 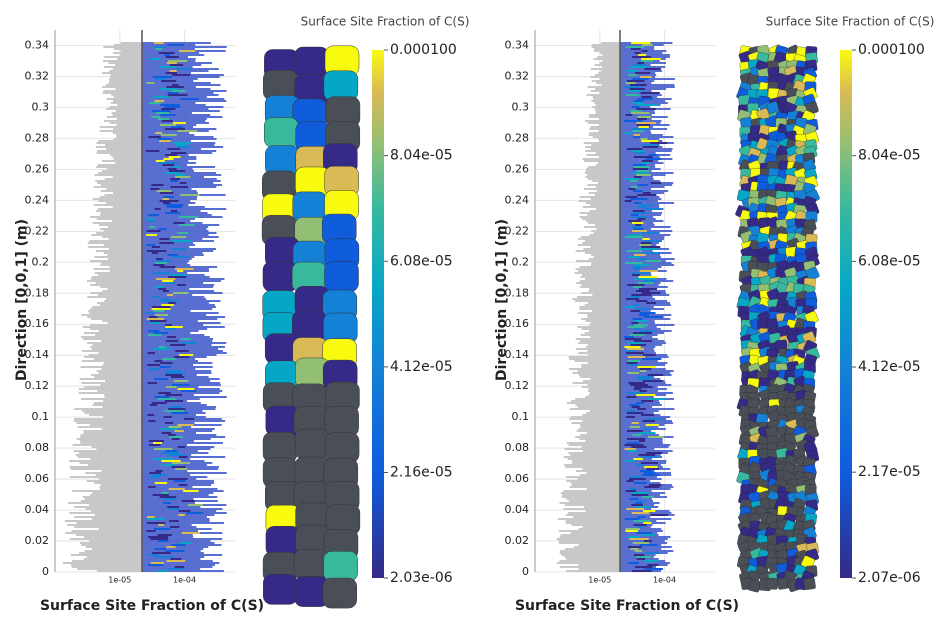 I want to click on y-tick-label: 0.12, so click(x=517, y=385).